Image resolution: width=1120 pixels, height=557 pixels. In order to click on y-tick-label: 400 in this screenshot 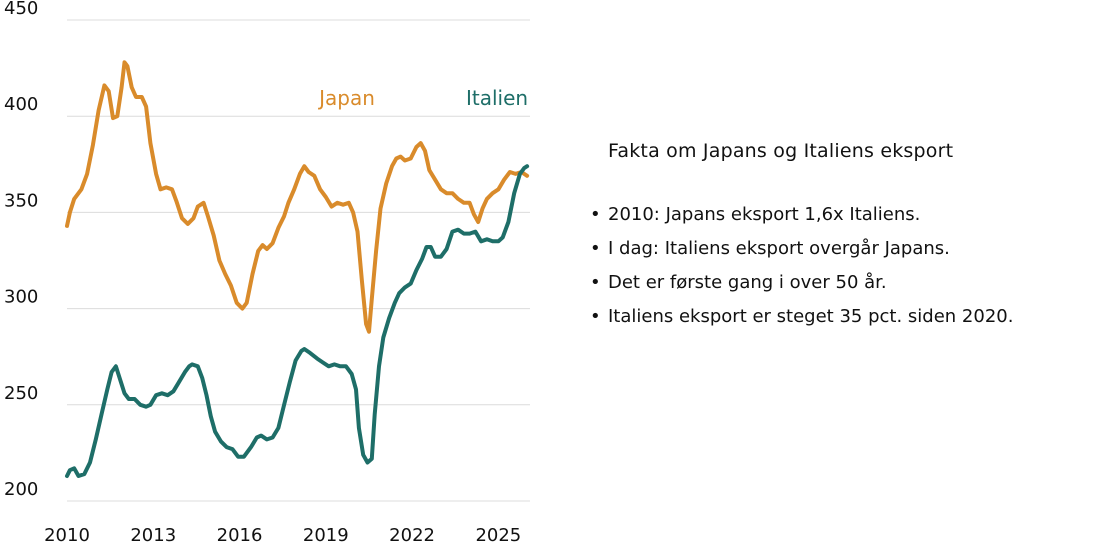, I will do `click(21, 104)`.